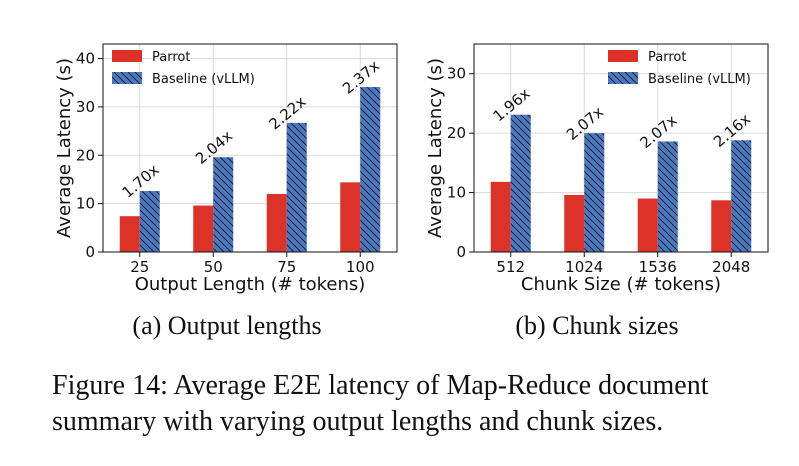 The image size is (799, 466). Describe the element at coordinates (596, 325) in the screenshot. I see `subcaption-b: (b) Chunk sizes` at that location.